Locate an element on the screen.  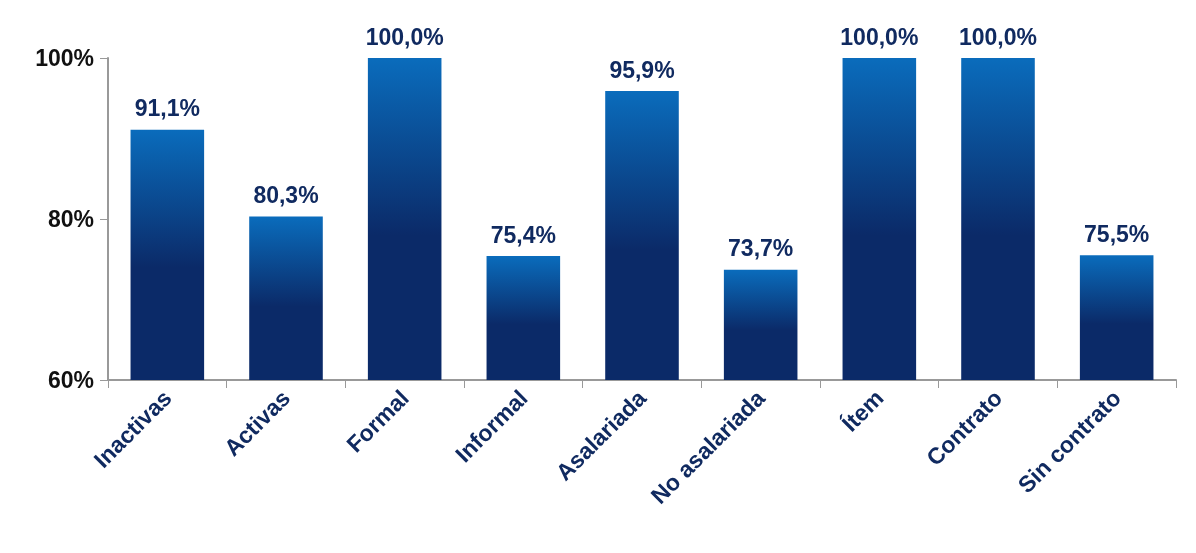
x-tick-label: Ítem is located at coordinates (862, 410).